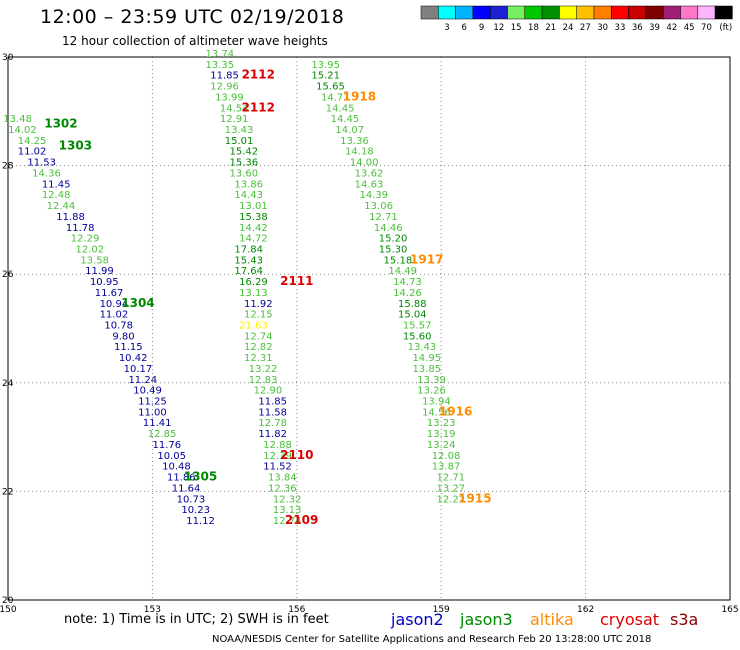 This screenshot has height=650, width=740. I want to click on altika-point: 13.27, so click(451, 488).